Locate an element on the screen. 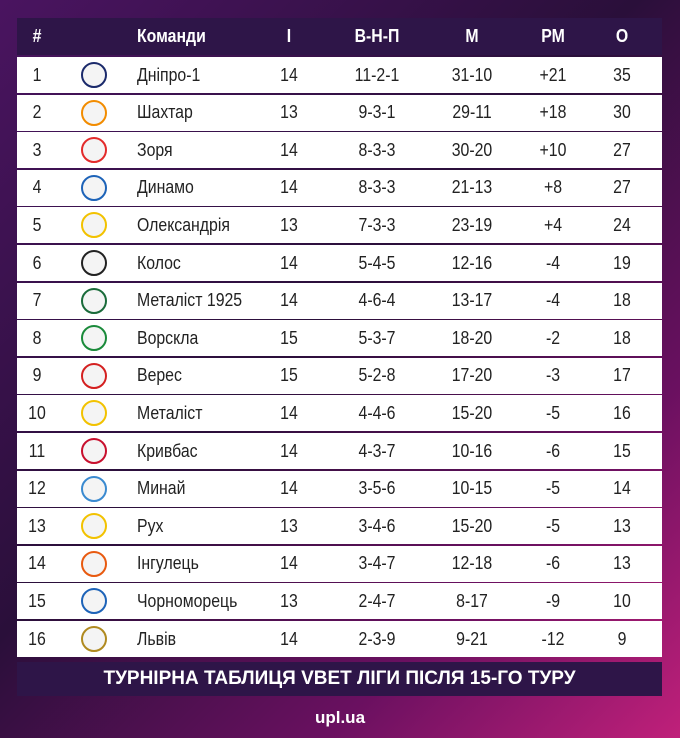 Image resolution: width=680 pixels, height=738 pixels. table-cell: 11 is located at coordinates (37, 450).